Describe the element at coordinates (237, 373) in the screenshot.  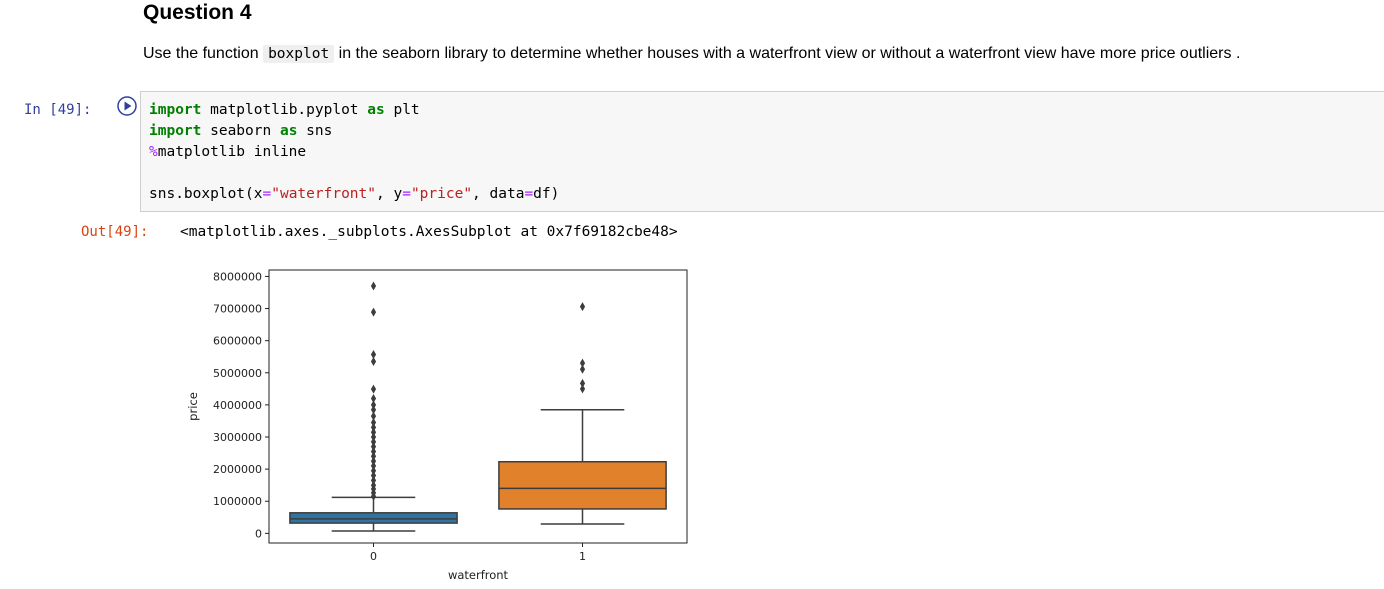
I see `y-tick-label: 5000000` at that location.